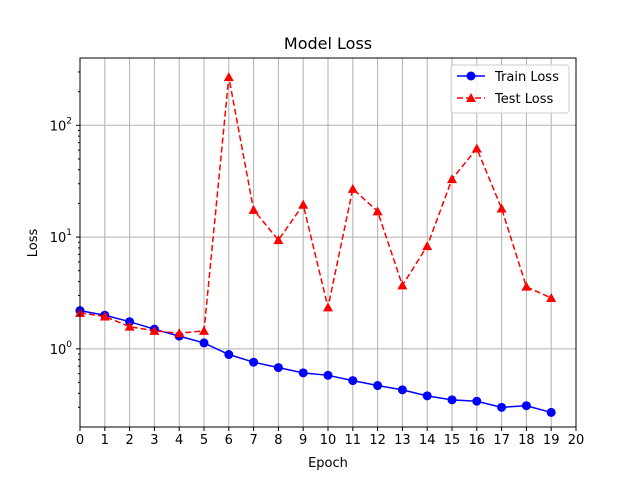  Describe the element at coordinates (353, 440) in the screenshot. I see `x-tick-label: 11` at that location.